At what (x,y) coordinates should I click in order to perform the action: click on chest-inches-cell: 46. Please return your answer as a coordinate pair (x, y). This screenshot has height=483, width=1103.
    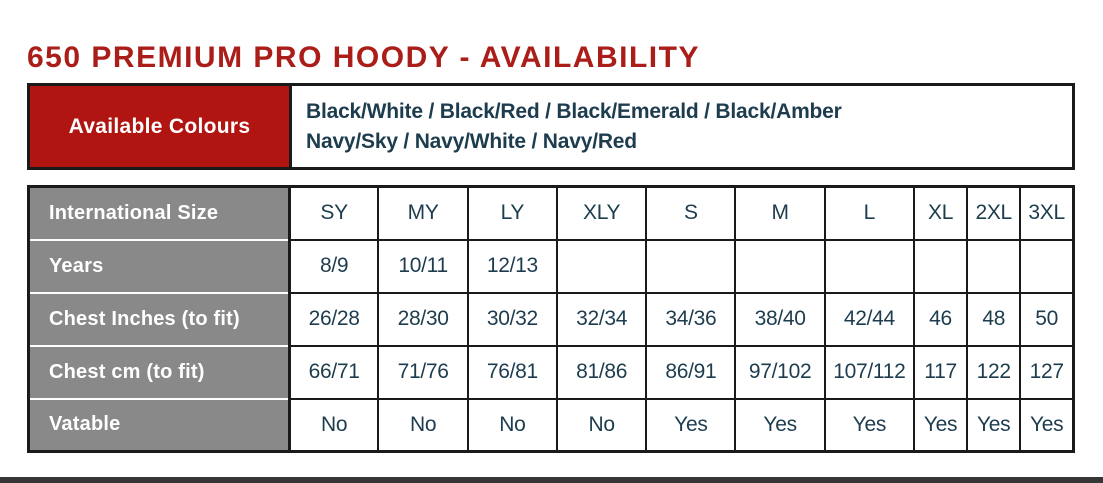
    Looking at the image, I should click on (940, 319).